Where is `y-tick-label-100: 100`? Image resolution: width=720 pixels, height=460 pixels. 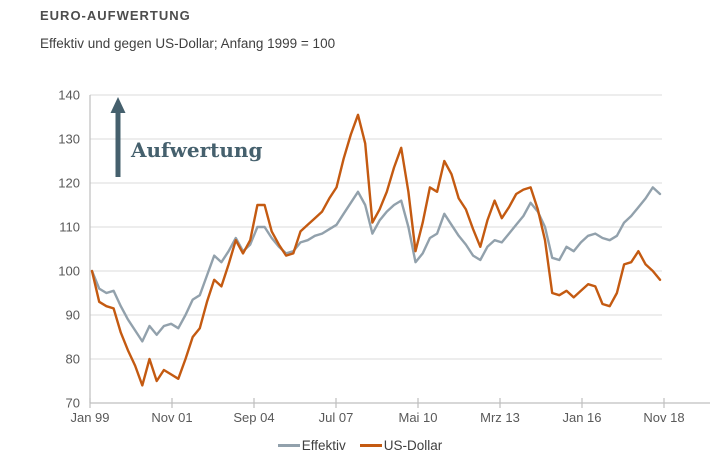
y-tick-label-100: 100 is located at coordinates (69, 271).